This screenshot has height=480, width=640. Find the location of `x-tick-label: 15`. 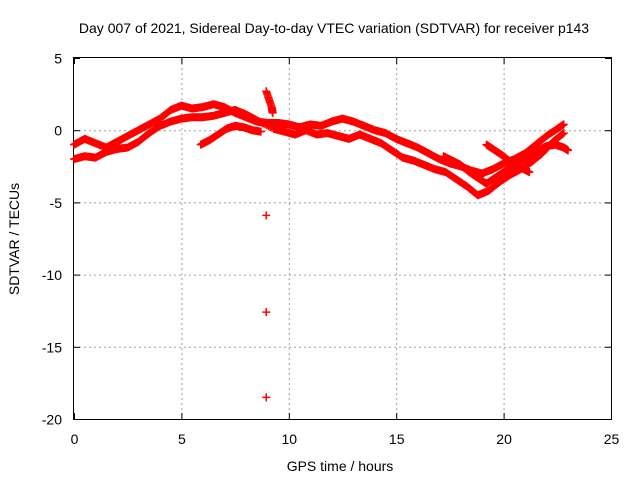

x-tick-label: 15 is located at coordinates (397, 439).